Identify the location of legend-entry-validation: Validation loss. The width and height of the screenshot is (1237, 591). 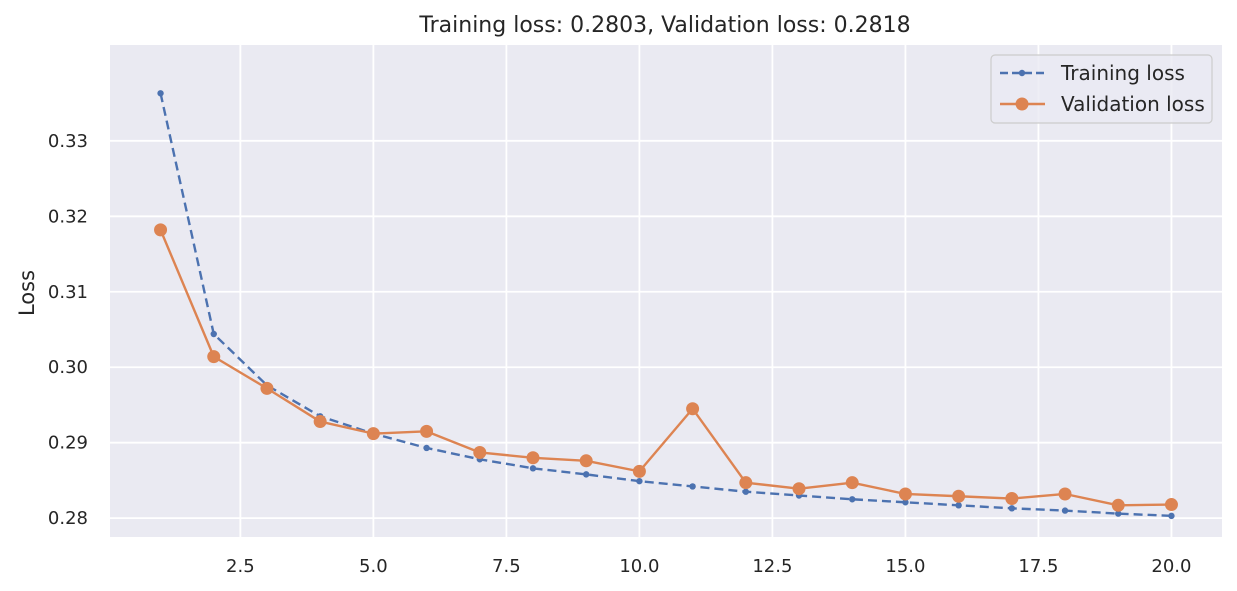
(1102, 104).